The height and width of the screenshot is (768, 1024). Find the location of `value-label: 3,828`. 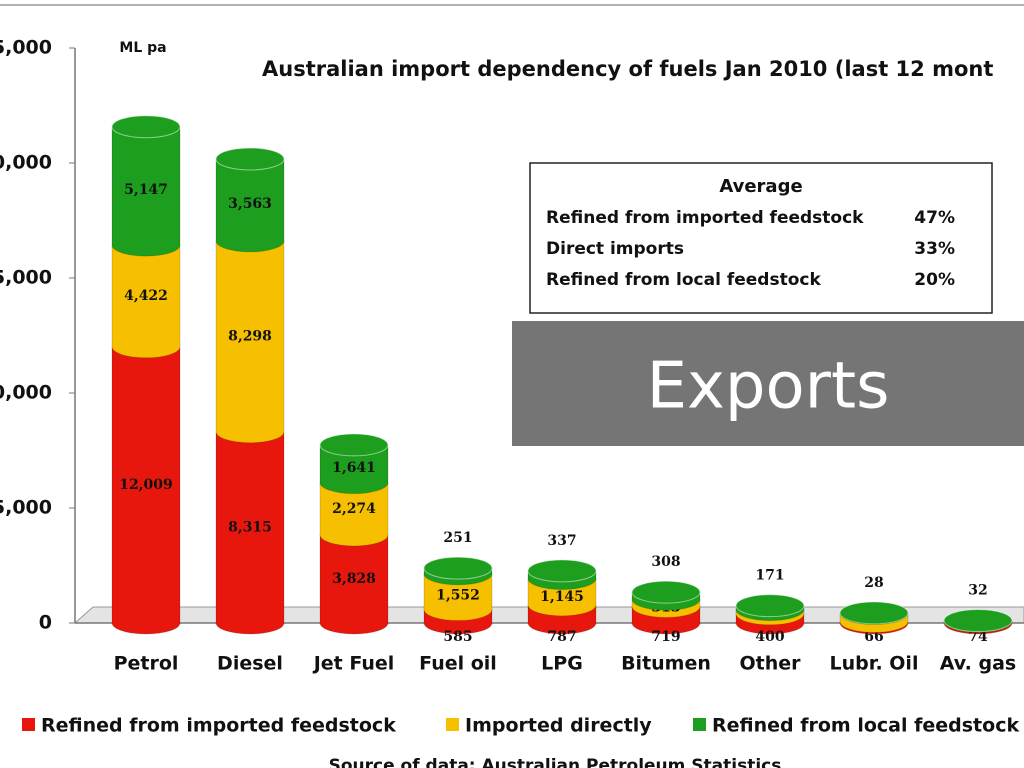

value-label: 3,828 is located at coordinates (354, 579).